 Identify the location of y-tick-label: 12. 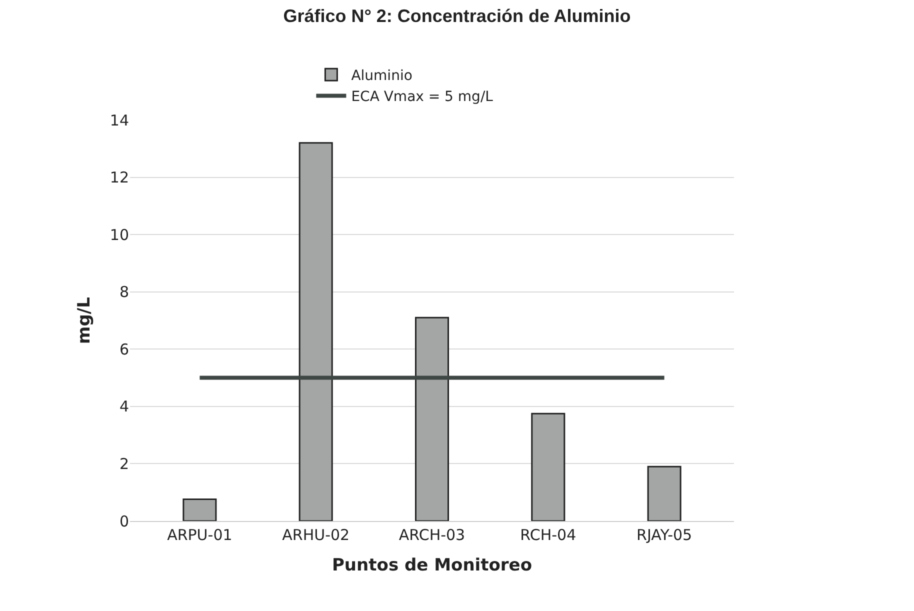
(119, 177).